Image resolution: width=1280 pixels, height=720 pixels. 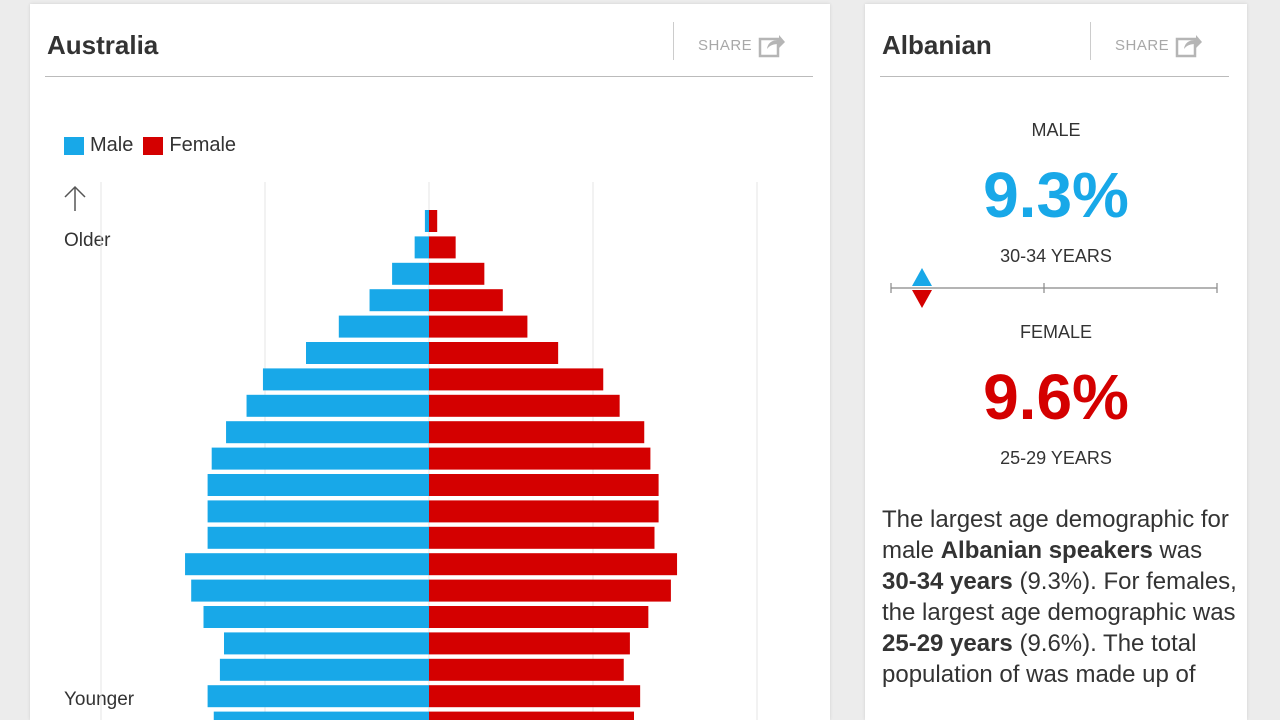 I want to click on up-arrow-icon, so click(x=75, y=198).